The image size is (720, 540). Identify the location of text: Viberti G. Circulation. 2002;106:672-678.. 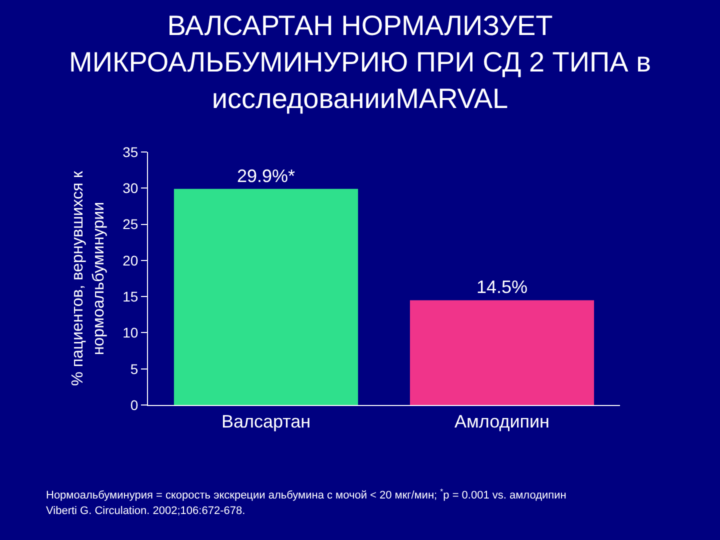
(146, 511).